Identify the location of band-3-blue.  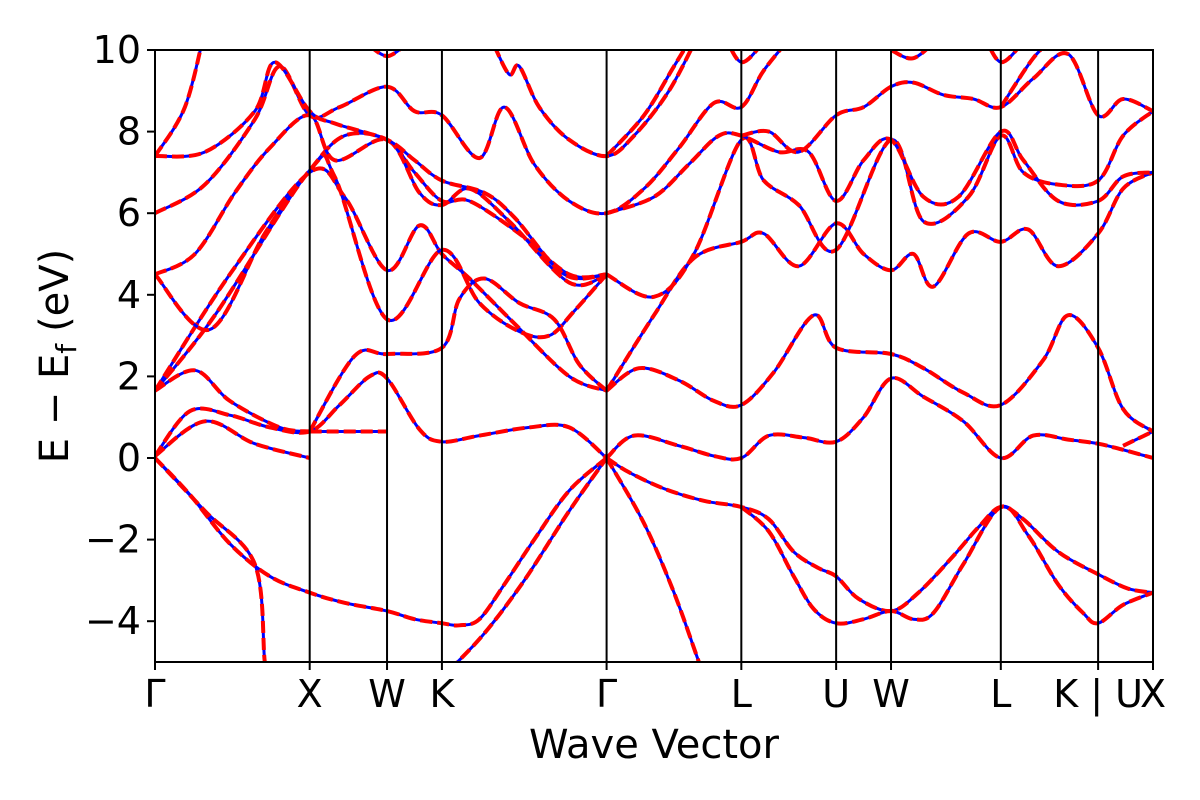
(653, 559).